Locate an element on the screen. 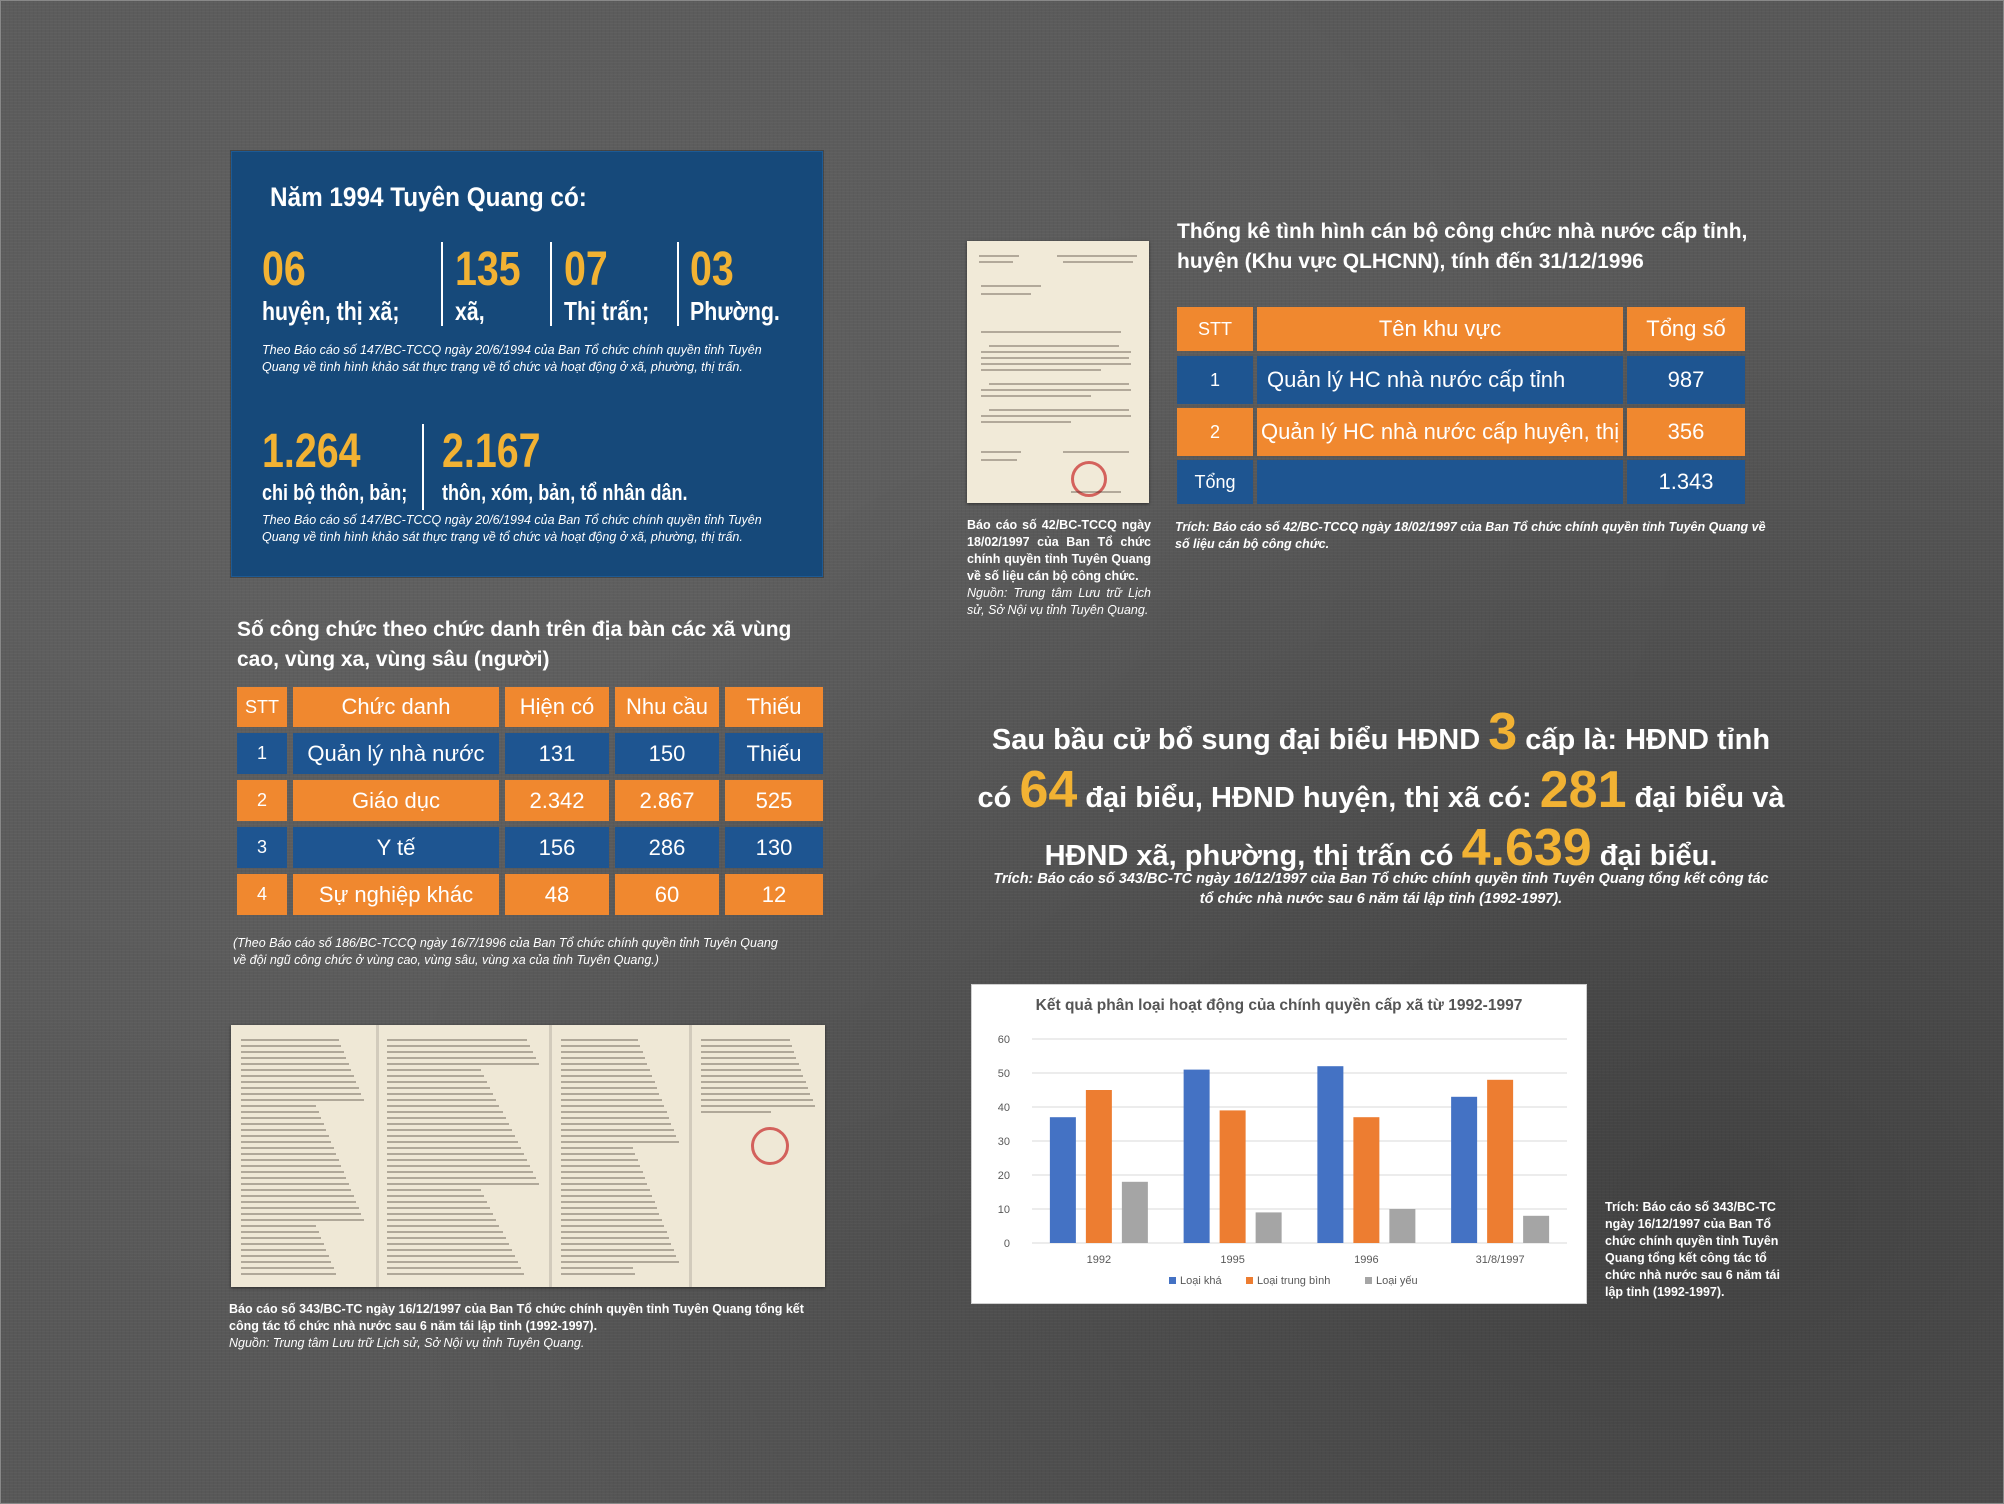 The height and width of the screenshot is (1504, 2004). y-tick-label: 60 is located at coordinates (1004, 1040).